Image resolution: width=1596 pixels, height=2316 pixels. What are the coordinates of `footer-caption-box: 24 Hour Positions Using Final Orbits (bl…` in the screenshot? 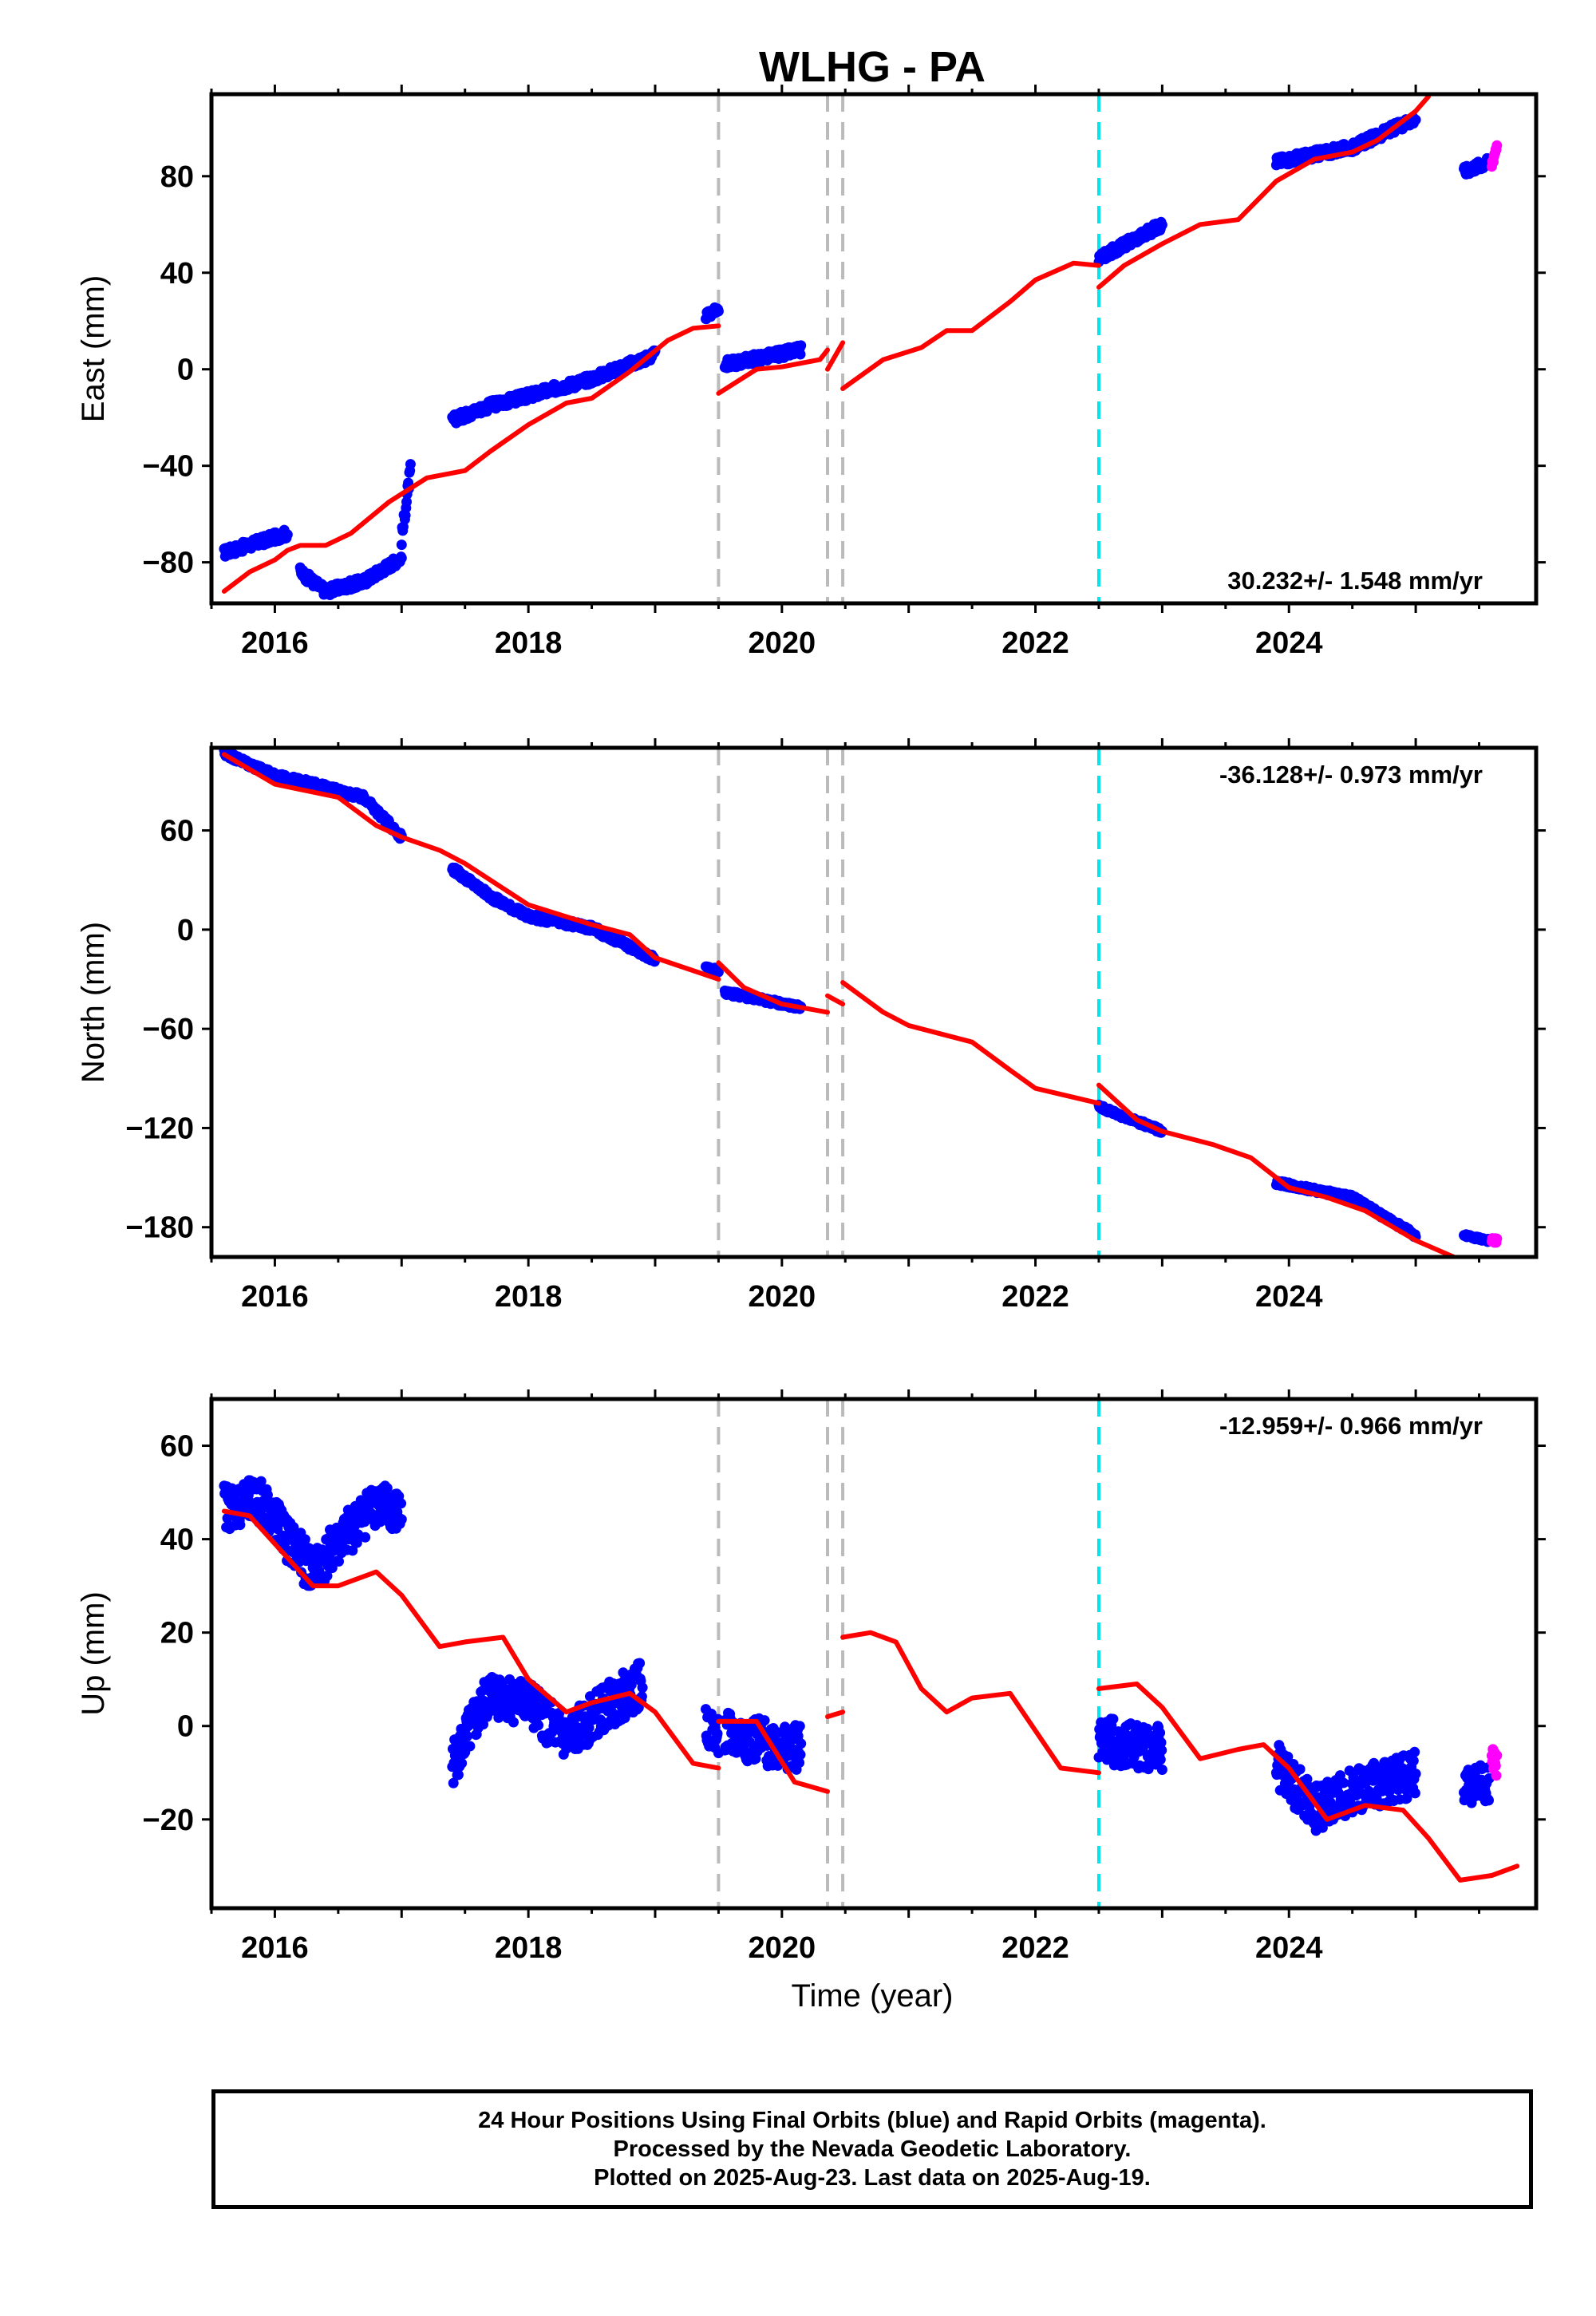 It's located at (872, 2149).